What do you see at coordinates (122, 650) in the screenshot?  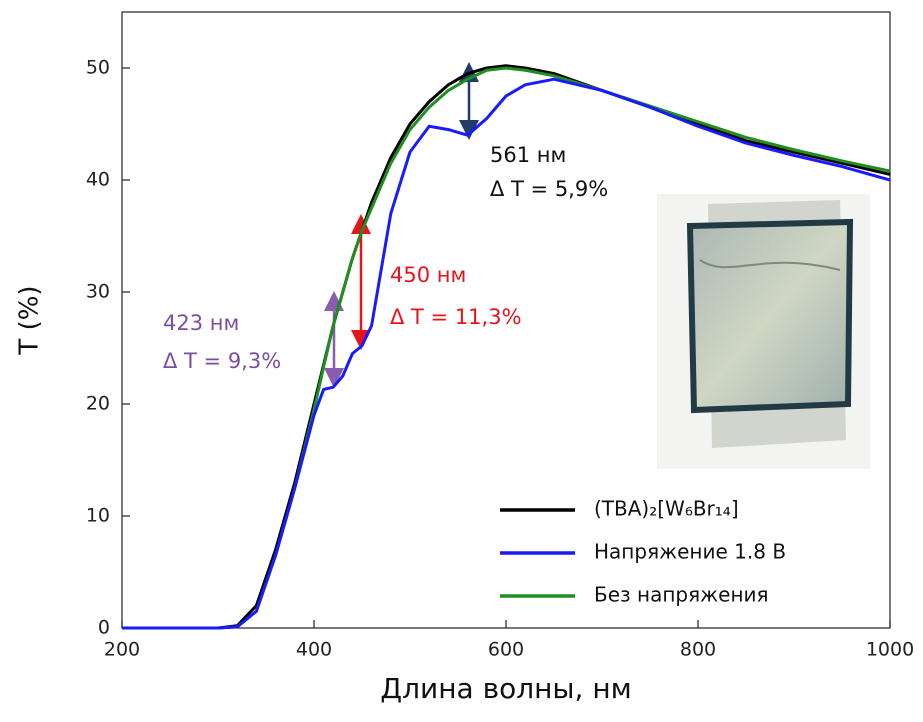 I see `x-tick-label: 200` at bounding box center [122, 650].